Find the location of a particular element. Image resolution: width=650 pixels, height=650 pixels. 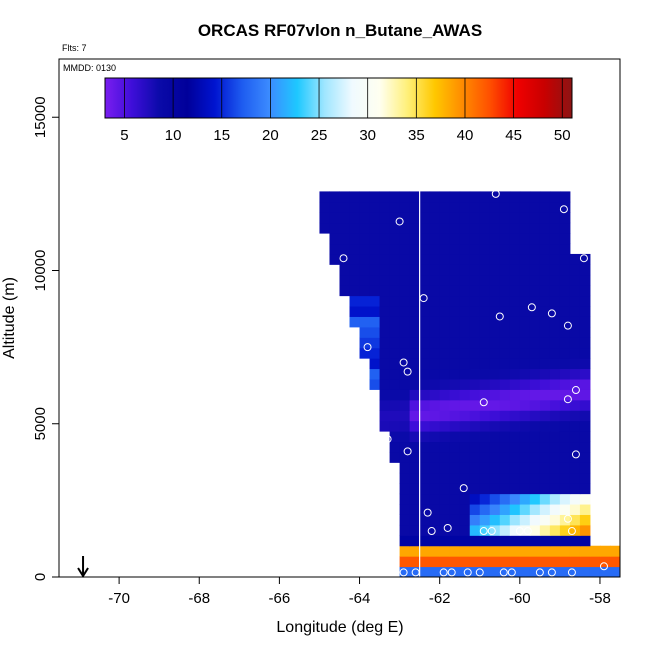

colorbar-tick-label: 40 is located at coordinates (465, 135).